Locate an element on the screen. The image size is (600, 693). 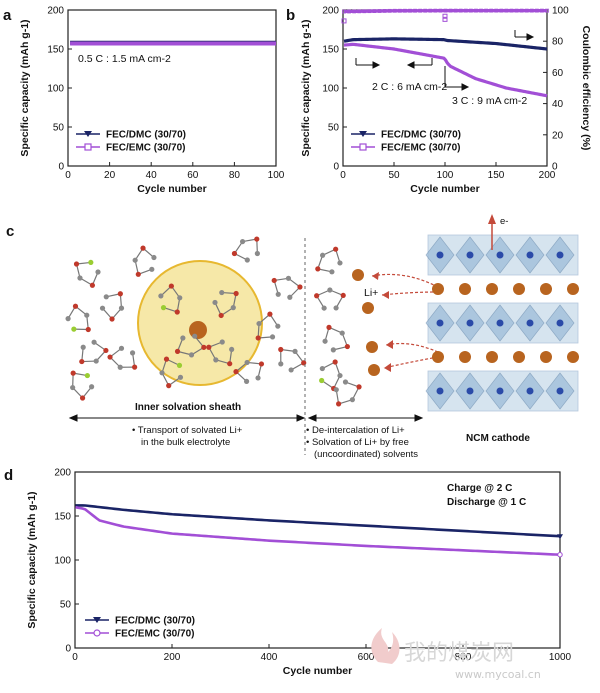
x-tick-label: 40 is located at coordinates (152, 175).